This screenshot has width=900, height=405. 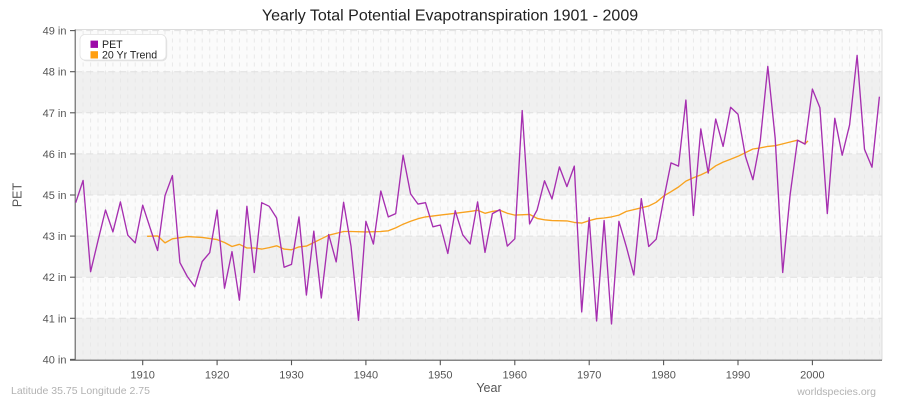 I want to click on svg-text: 40 in, so click(x=55, y=360).